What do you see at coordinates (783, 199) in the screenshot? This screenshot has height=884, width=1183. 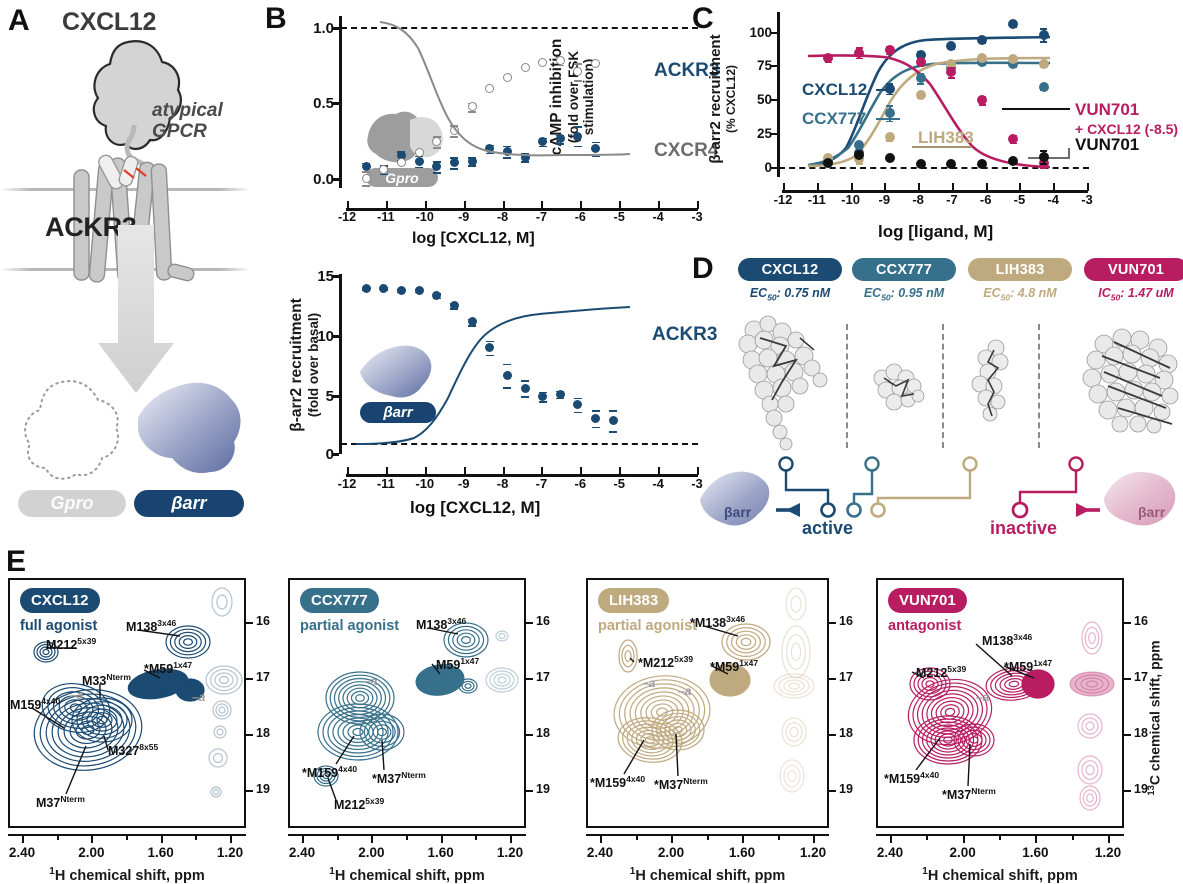 I see `xtick-label: -12` at bounding box center [783, 199].